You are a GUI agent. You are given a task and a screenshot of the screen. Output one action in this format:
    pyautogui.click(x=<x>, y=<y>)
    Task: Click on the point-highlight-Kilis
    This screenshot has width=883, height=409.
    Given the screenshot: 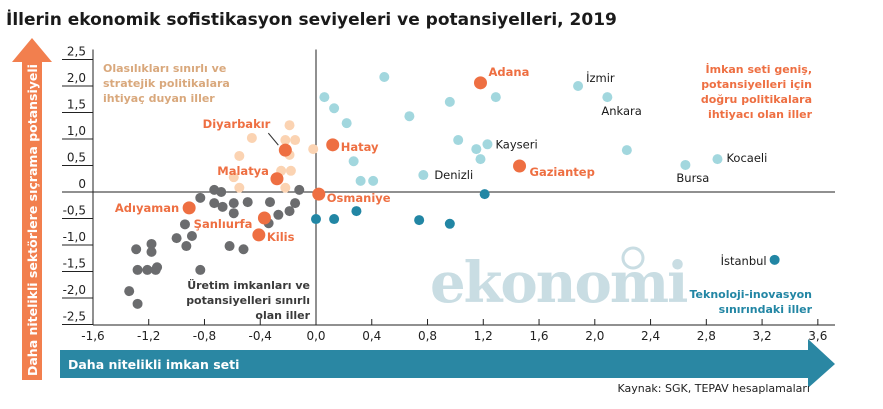 What is the action you would take?
    pyautogui.click(x=259, y=235)
    